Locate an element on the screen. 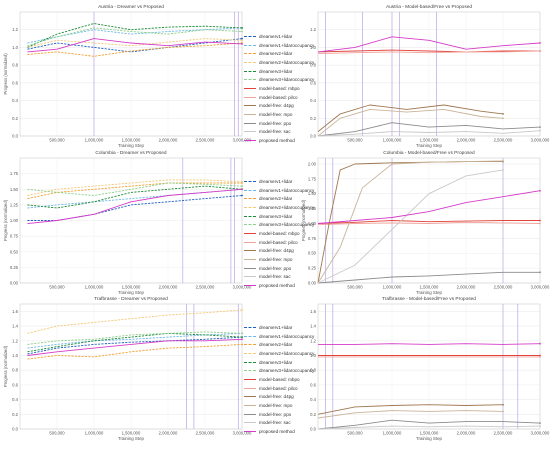 The image size is (550, 459). series-line-dreamerv3-lidaroccupancy is located at coordinates (135, 189).